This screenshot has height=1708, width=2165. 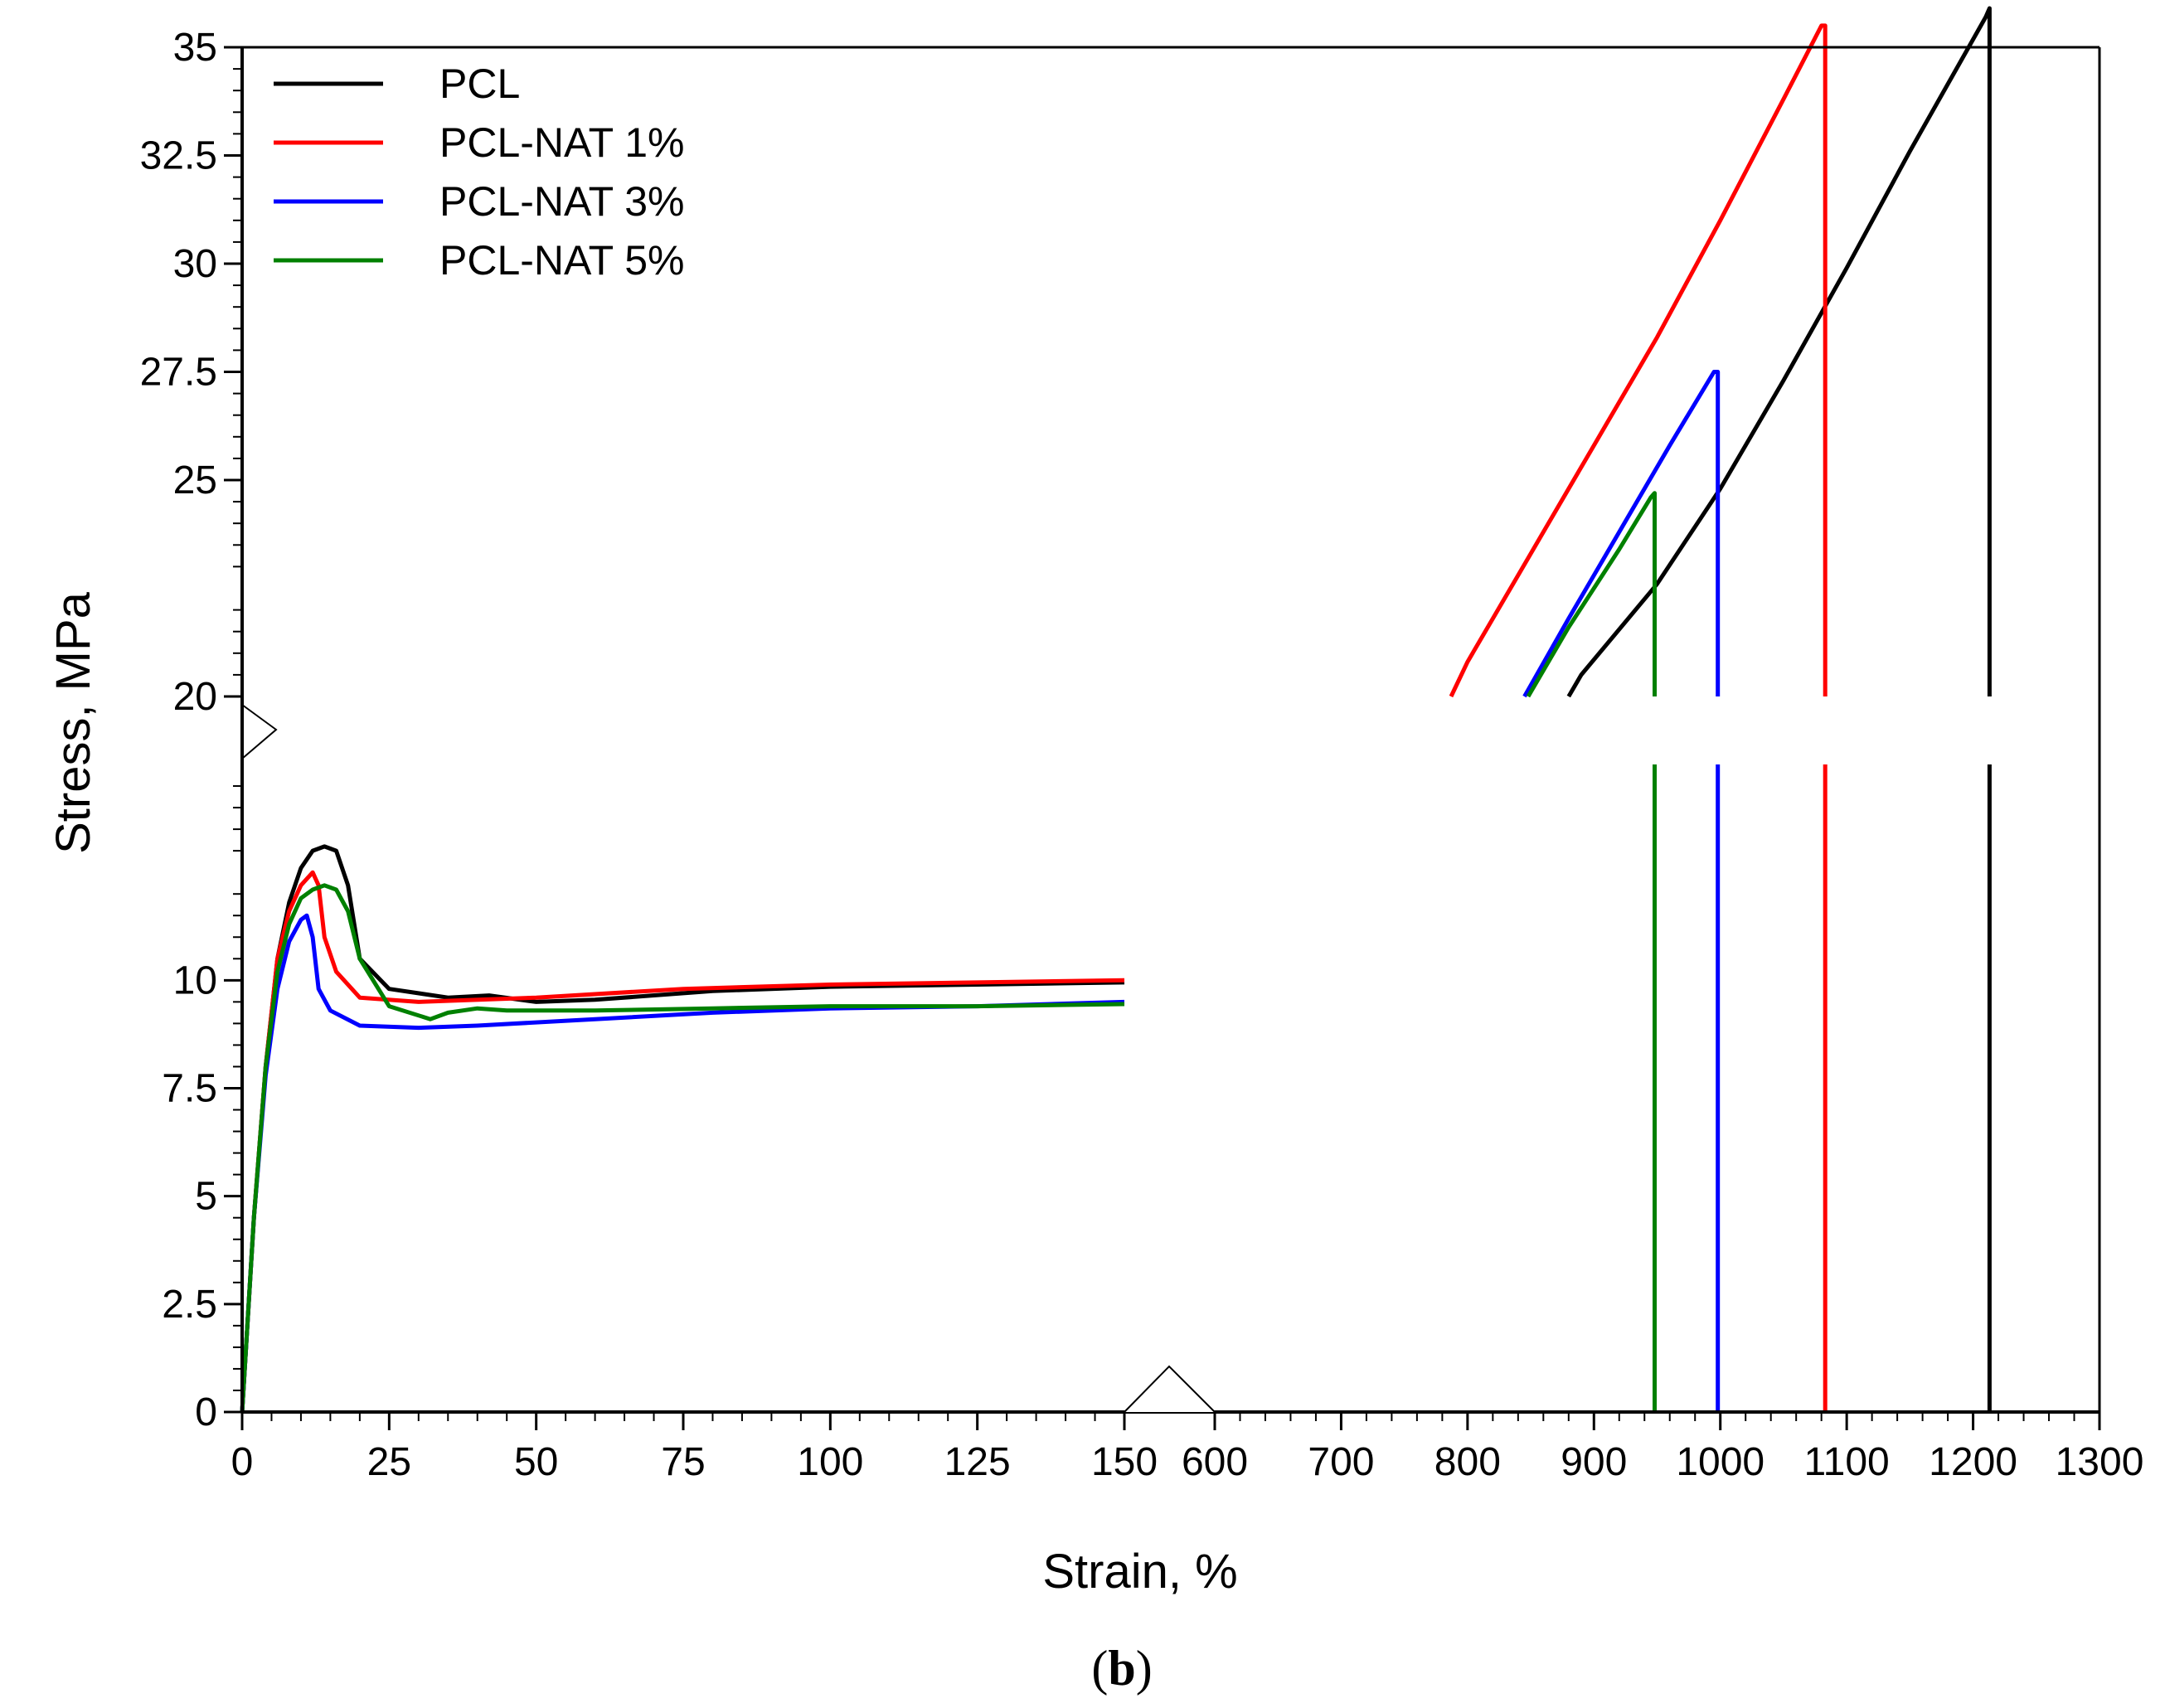 What do you see at coordinates (479, 84) in the screenshot?
I see `legend-label-pcl: PCL` at bounding box center [479, 84].